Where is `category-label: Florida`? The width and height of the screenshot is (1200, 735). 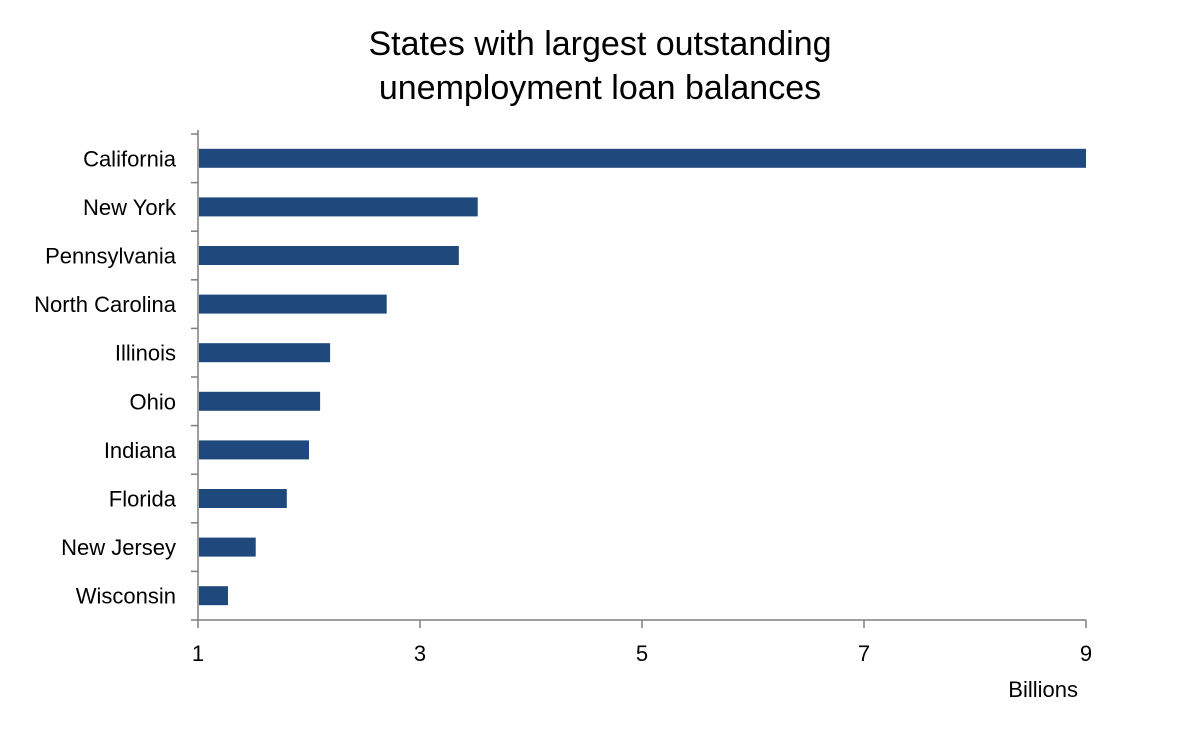
category-label: Florida is located at coordinates (143, 499).